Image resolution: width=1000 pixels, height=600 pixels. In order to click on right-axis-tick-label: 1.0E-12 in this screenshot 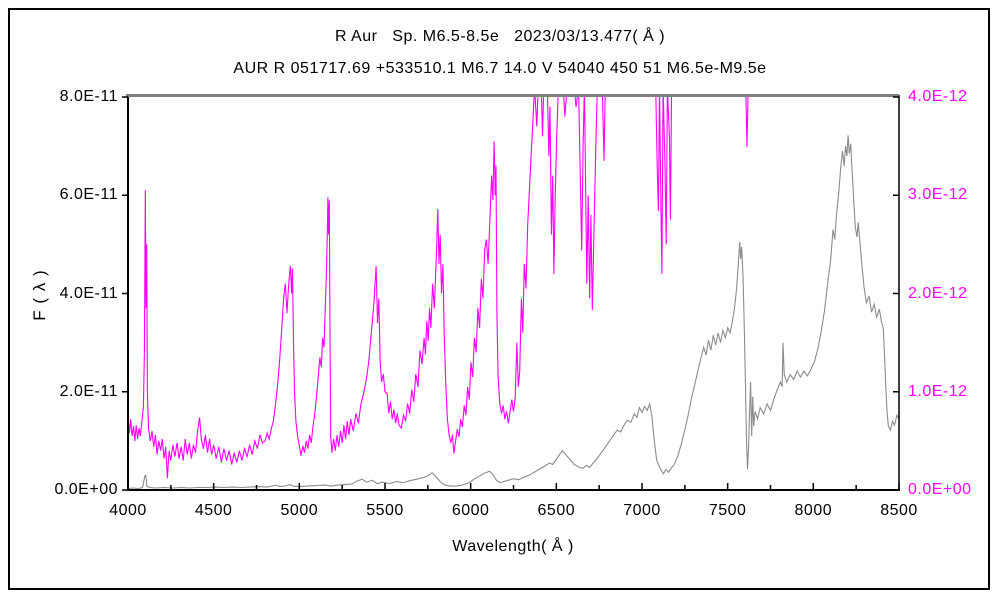, I will do `click(938, 391)`.